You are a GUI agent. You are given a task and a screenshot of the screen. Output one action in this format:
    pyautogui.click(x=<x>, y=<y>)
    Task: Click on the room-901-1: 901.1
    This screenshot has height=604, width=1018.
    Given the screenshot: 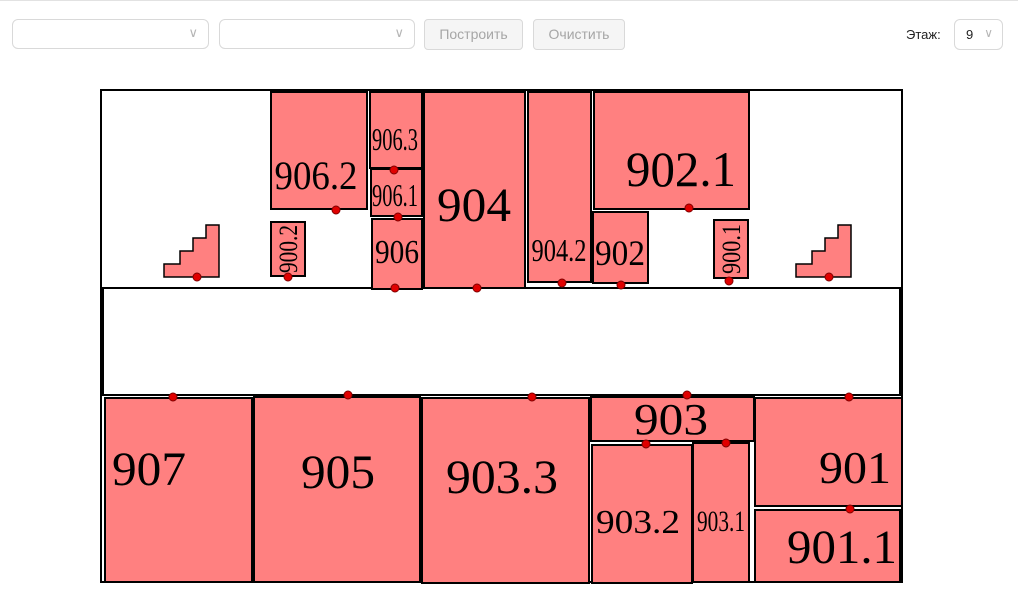 What is the action you would take?
    pyautogui.click(x=827, y=546)
    